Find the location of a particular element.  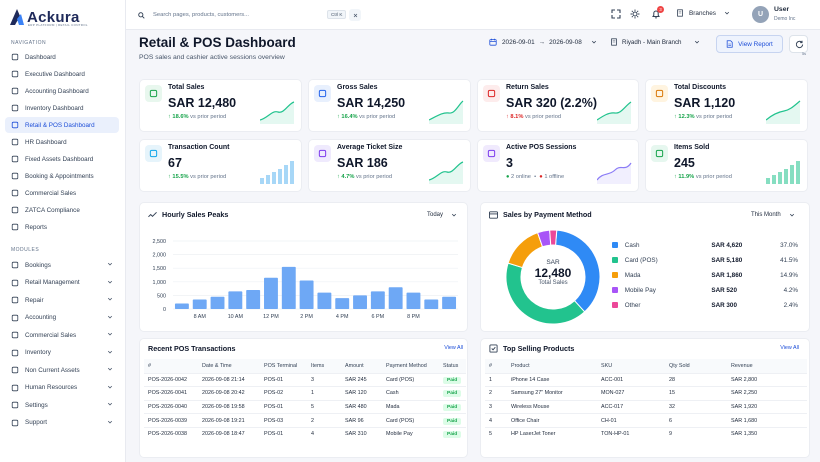

column-header: Amount is located at coordinates (361, 366).